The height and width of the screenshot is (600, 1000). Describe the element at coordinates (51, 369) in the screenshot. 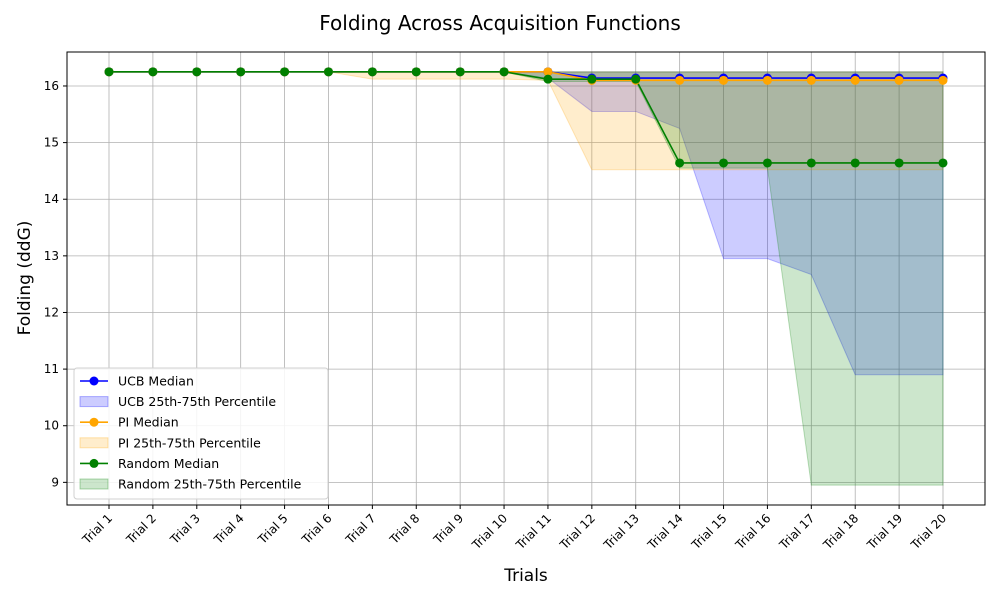

I see `y-tick-label: 11` at that location.